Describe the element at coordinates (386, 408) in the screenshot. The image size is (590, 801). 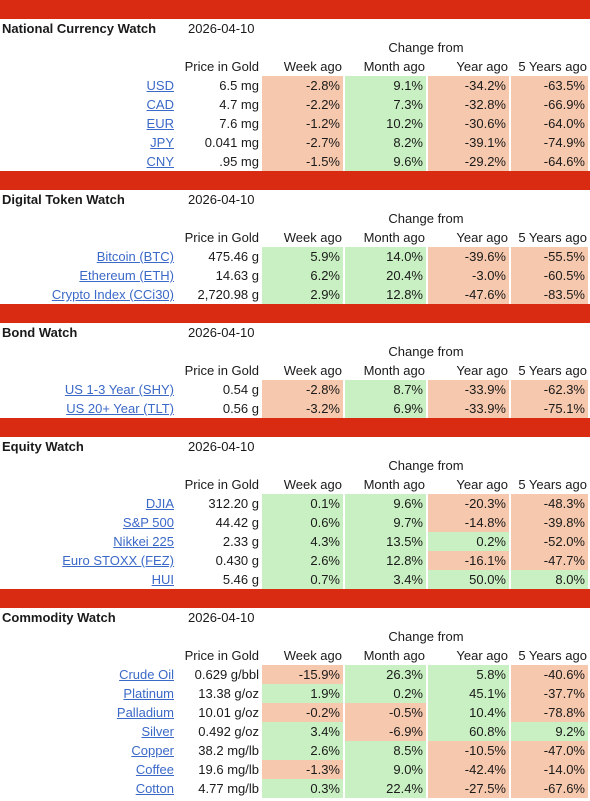
I see `month-change-cell: 6.9%` at that location.